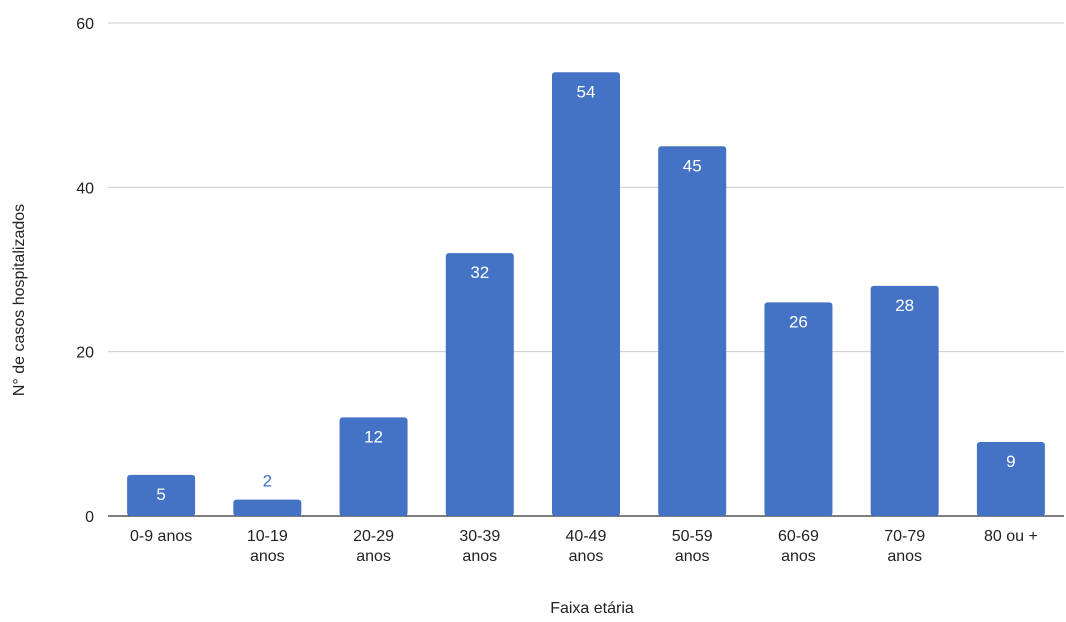  Describe the element at coordinates (592, 608) in the screenshot. I see `x-axis-title: Faixa etária` at that location.